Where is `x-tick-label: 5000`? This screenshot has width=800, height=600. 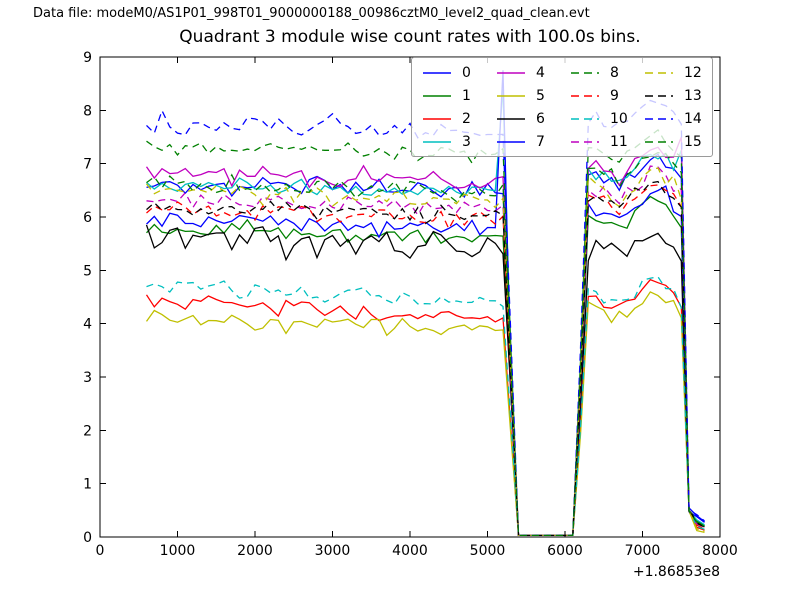 x-tick-label: 5000 is located at coordinates (488, 551).